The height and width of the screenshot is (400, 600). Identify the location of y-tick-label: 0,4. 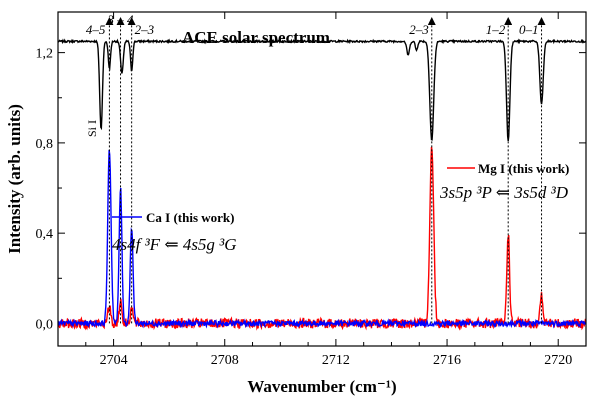
(45, 234).